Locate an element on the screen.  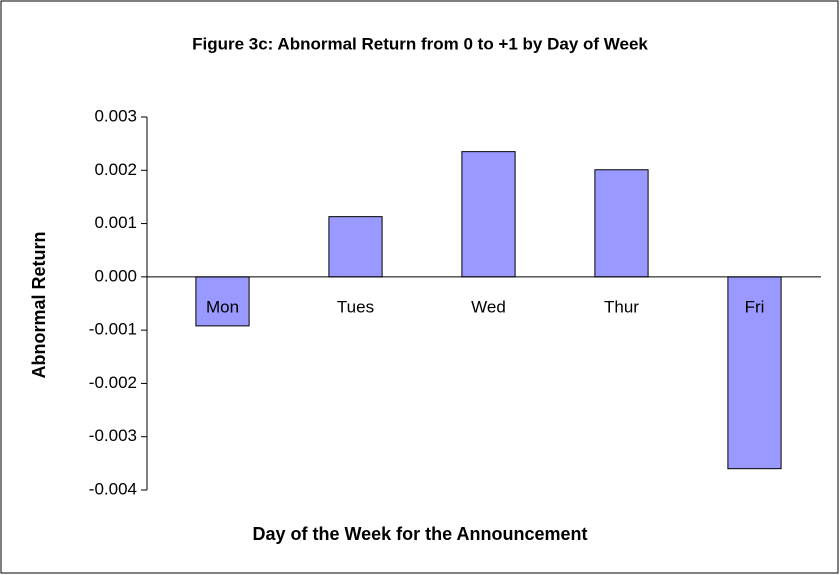
y-tick-label: 0.001 is located at coordinates (115, 222).